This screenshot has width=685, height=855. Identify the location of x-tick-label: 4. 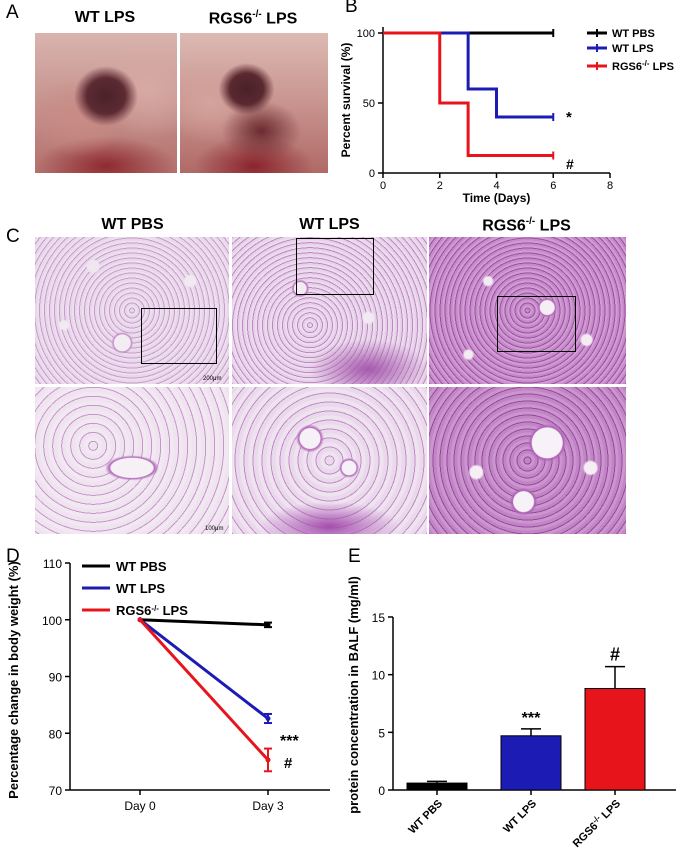
(496, 186).